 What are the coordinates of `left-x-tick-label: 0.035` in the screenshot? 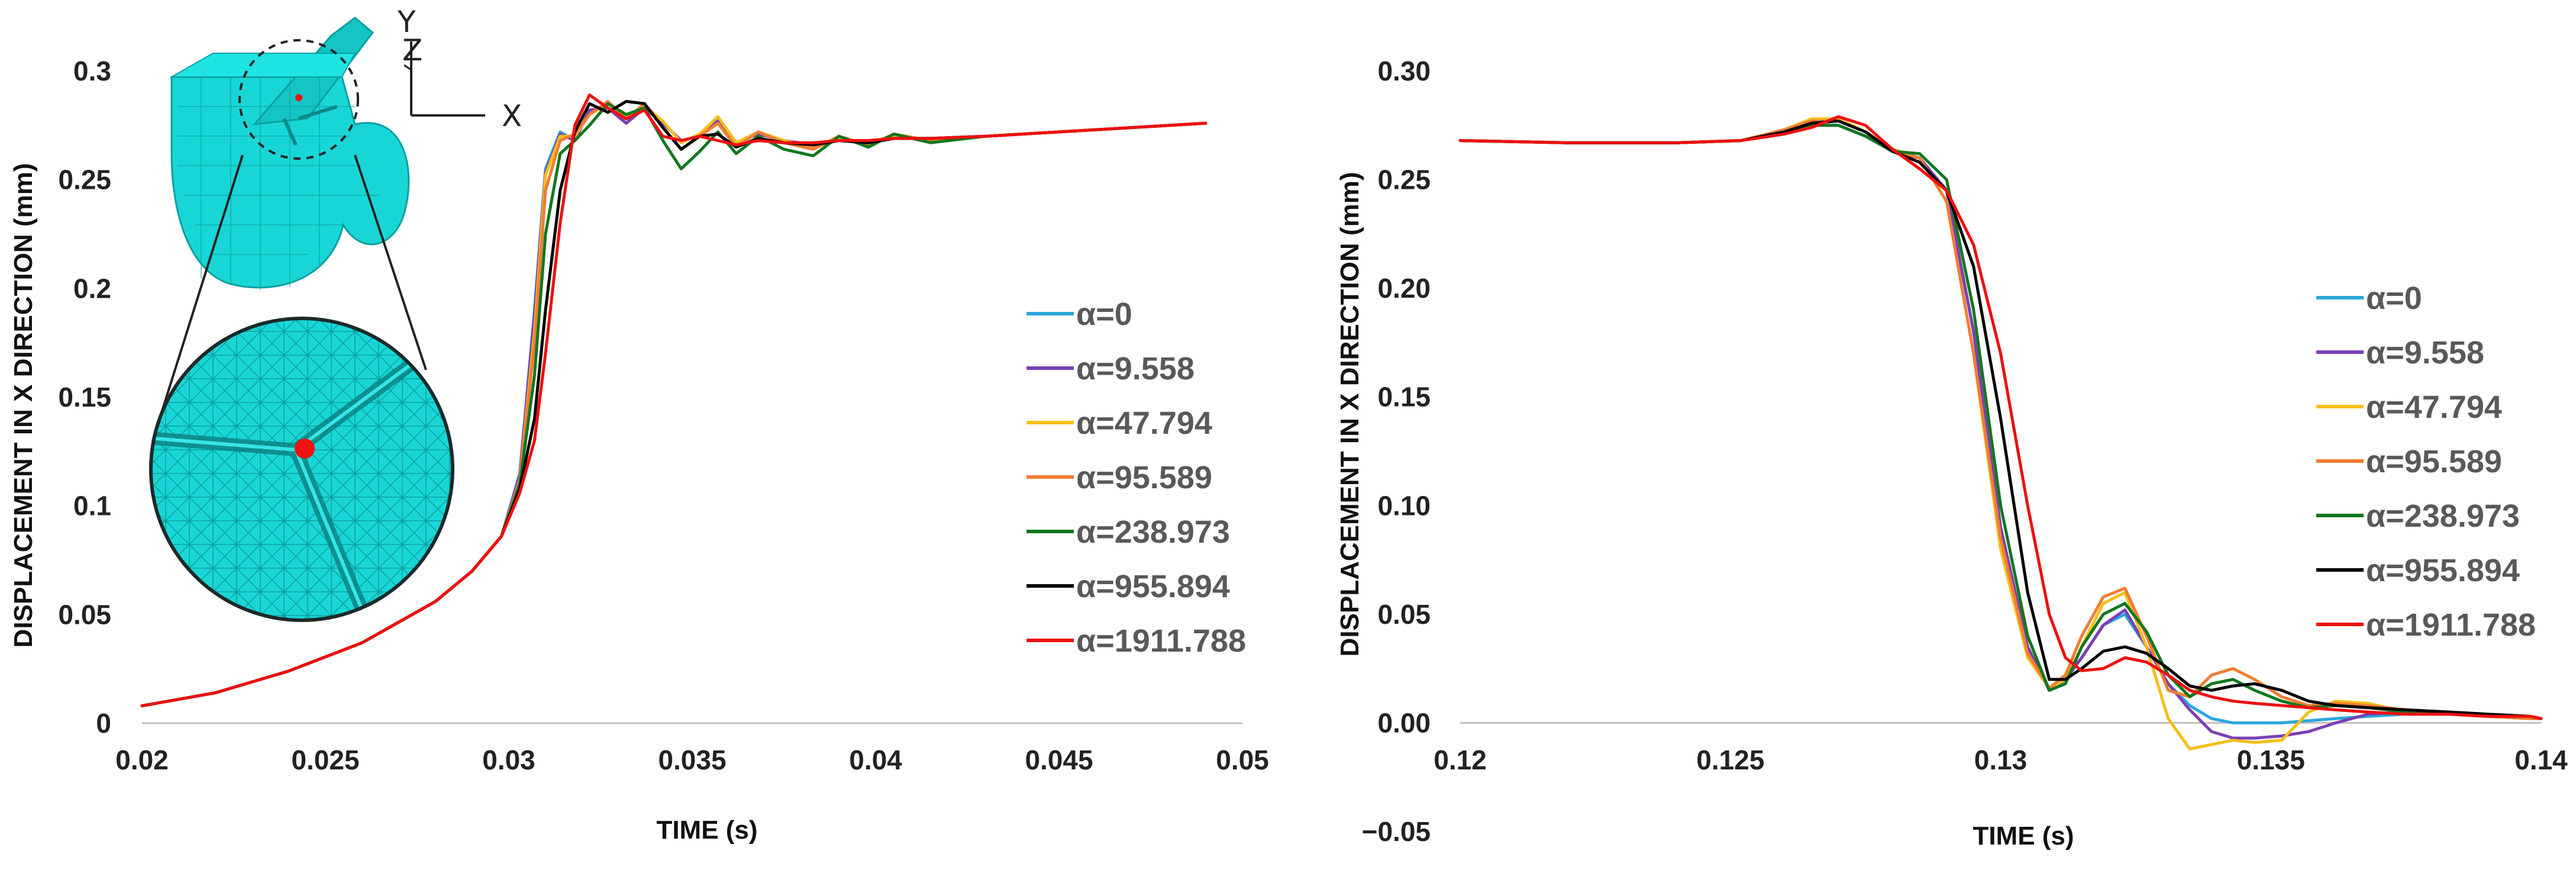 It's located at (692, 760).